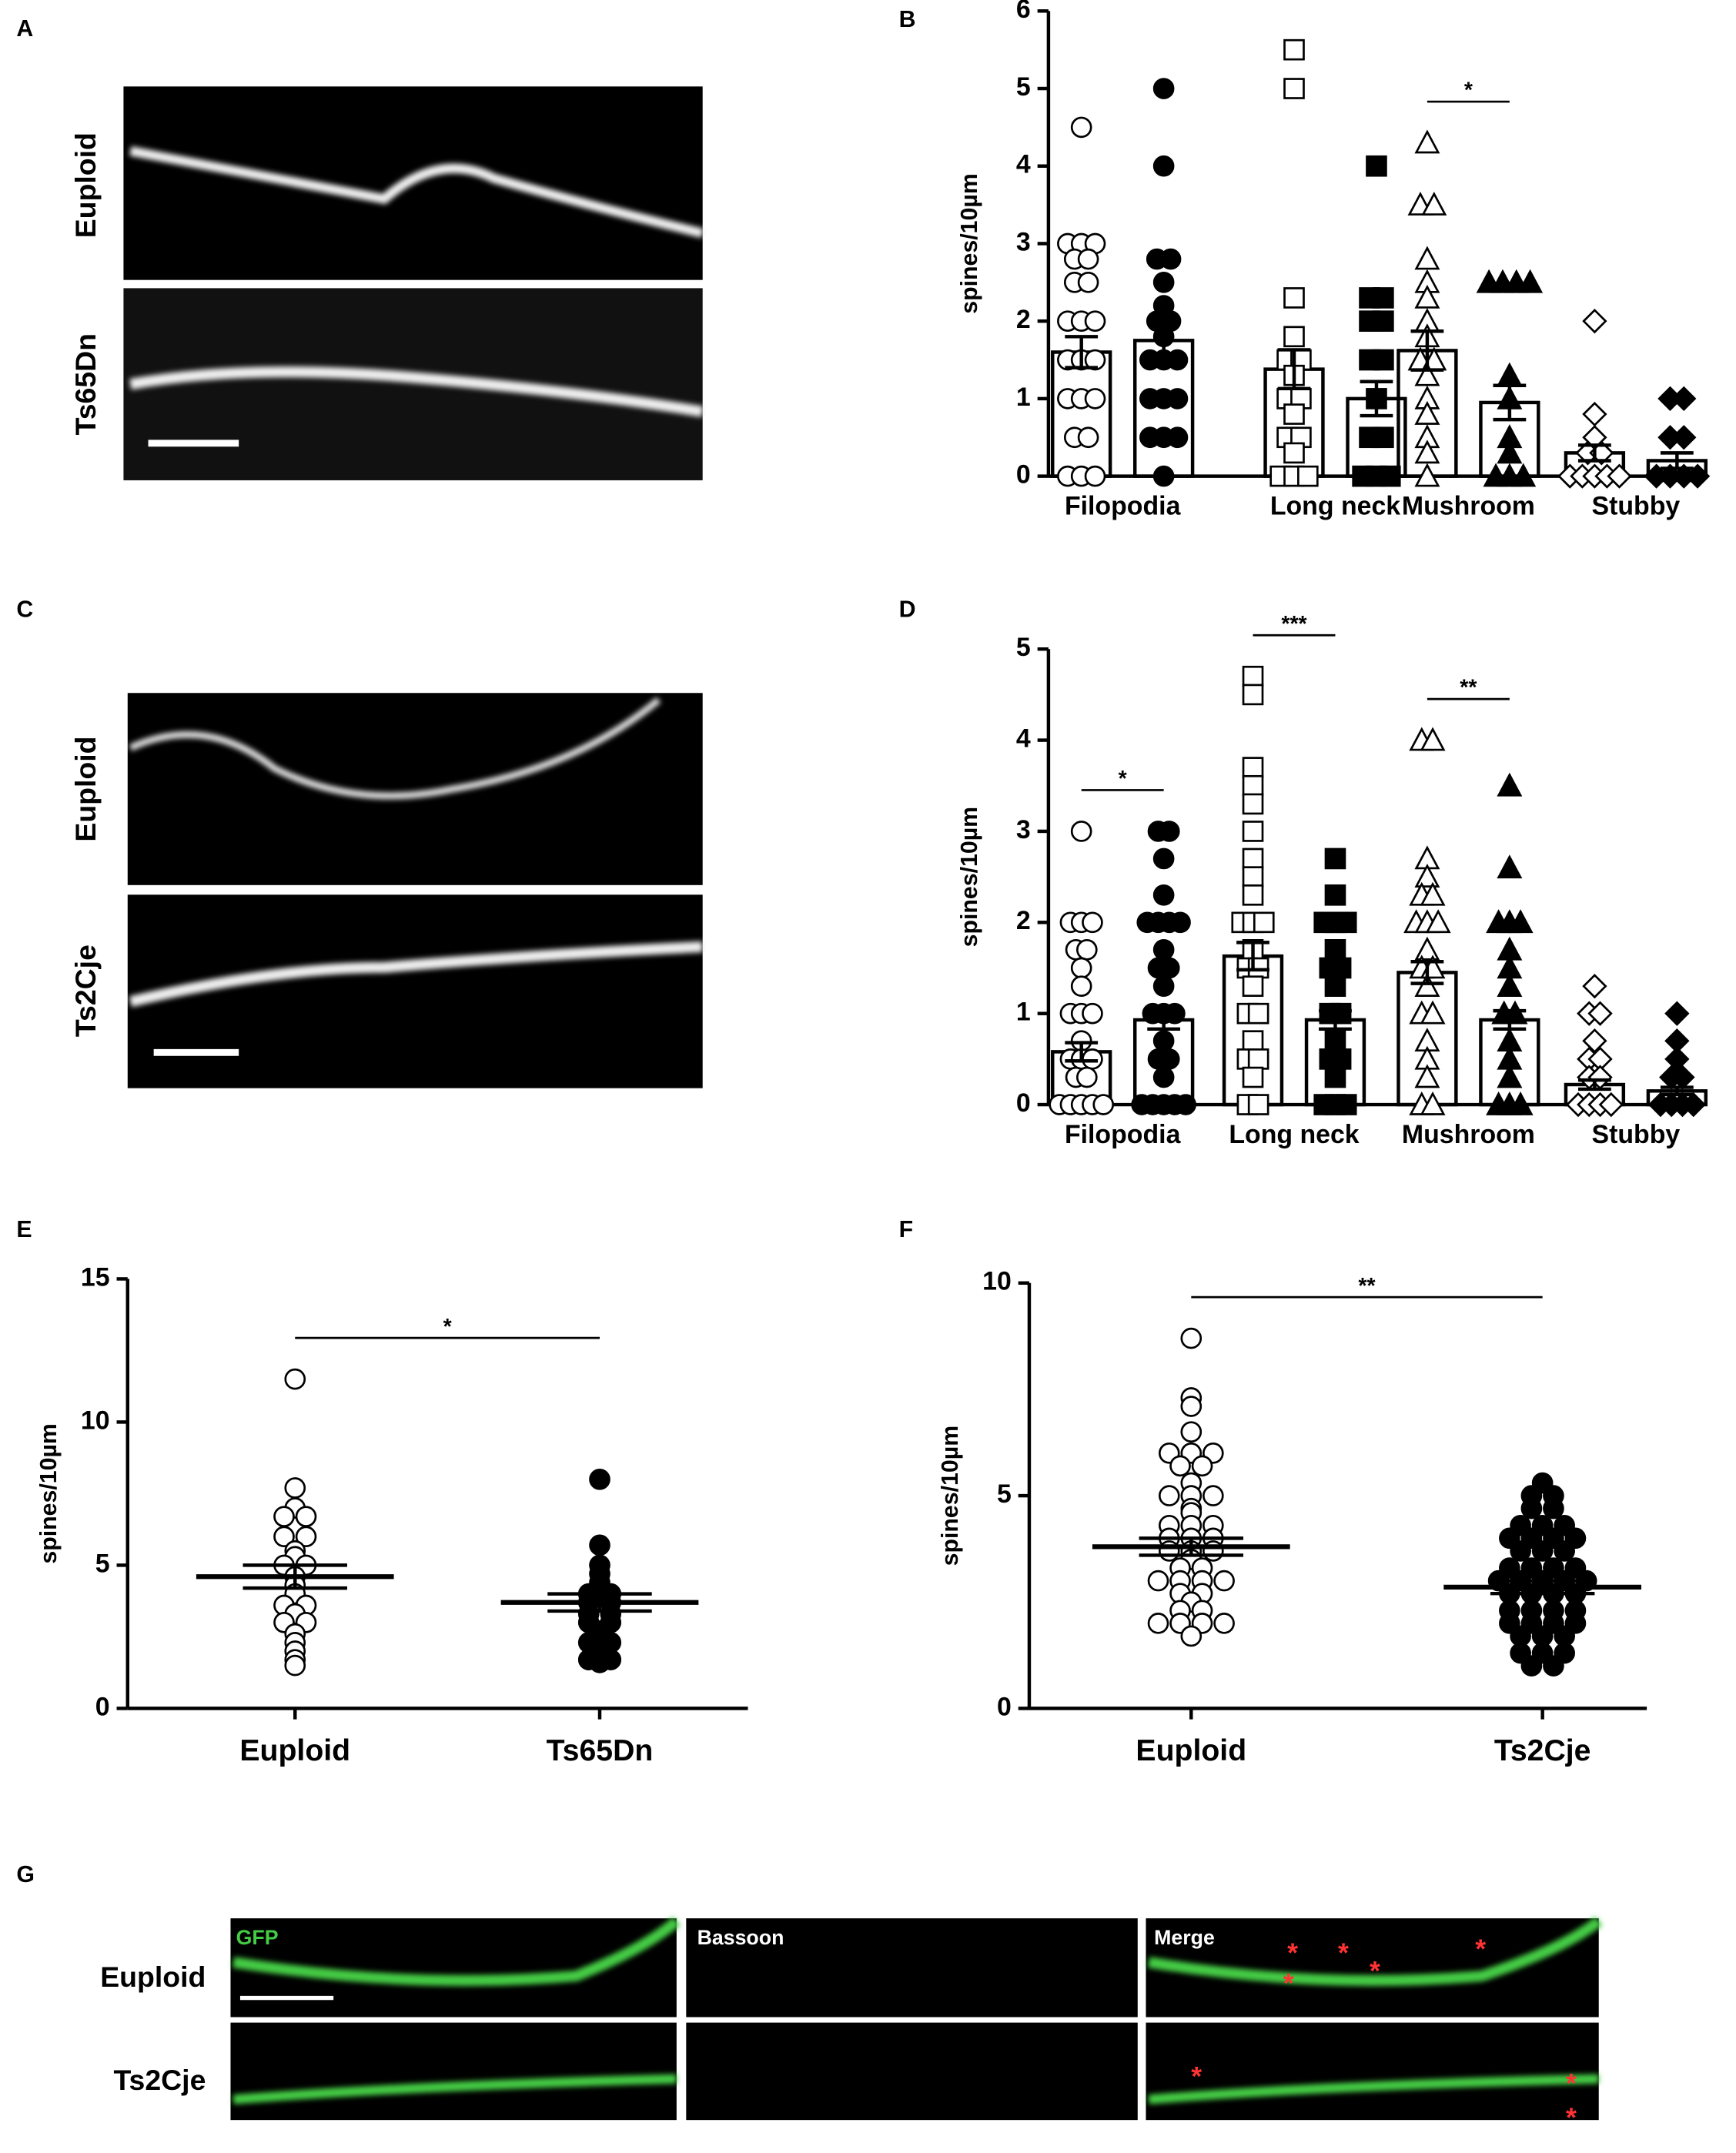 This screenshot has width=1736, height=2153. I want to click on column-label: GFP, so click(257, 1938).